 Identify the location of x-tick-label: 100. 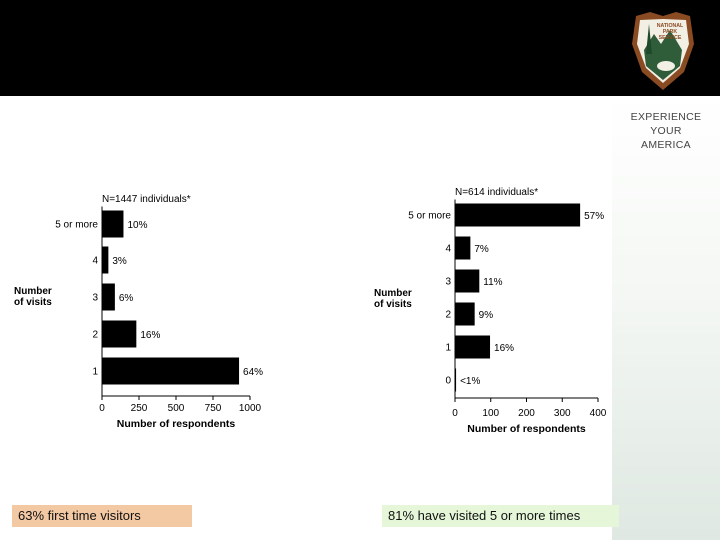
(490, 413).